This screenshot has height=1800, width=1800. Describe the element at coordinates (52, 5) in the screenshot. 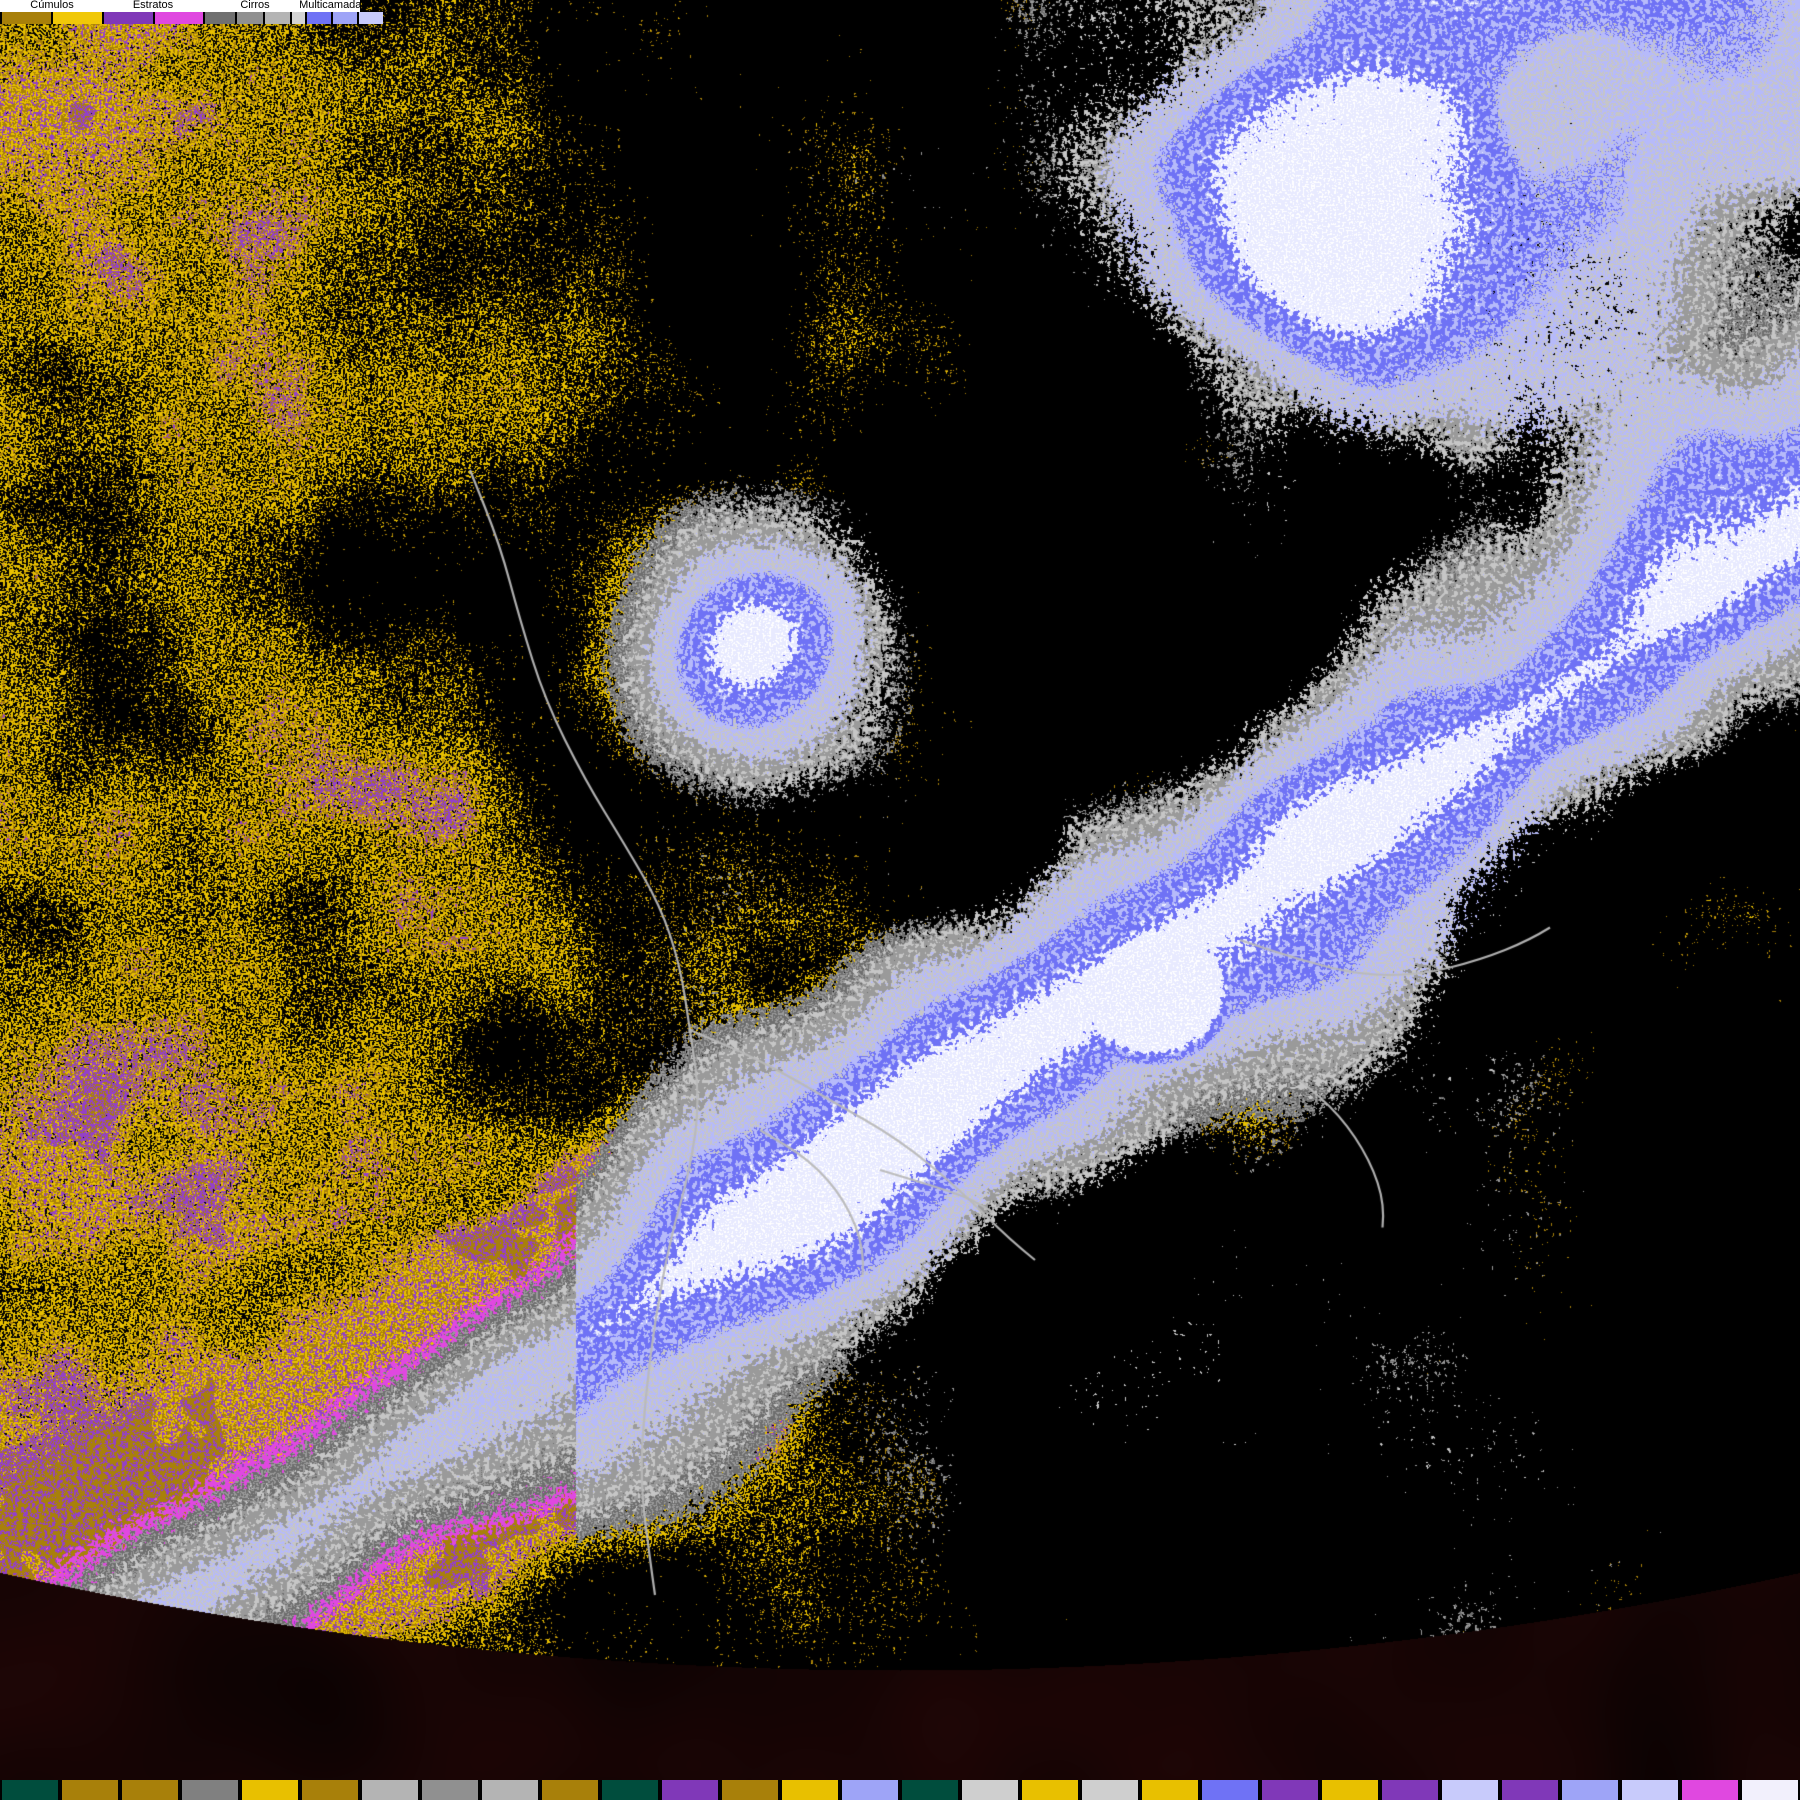

I see `legend-group-label-0: Cúmulos` at that location.